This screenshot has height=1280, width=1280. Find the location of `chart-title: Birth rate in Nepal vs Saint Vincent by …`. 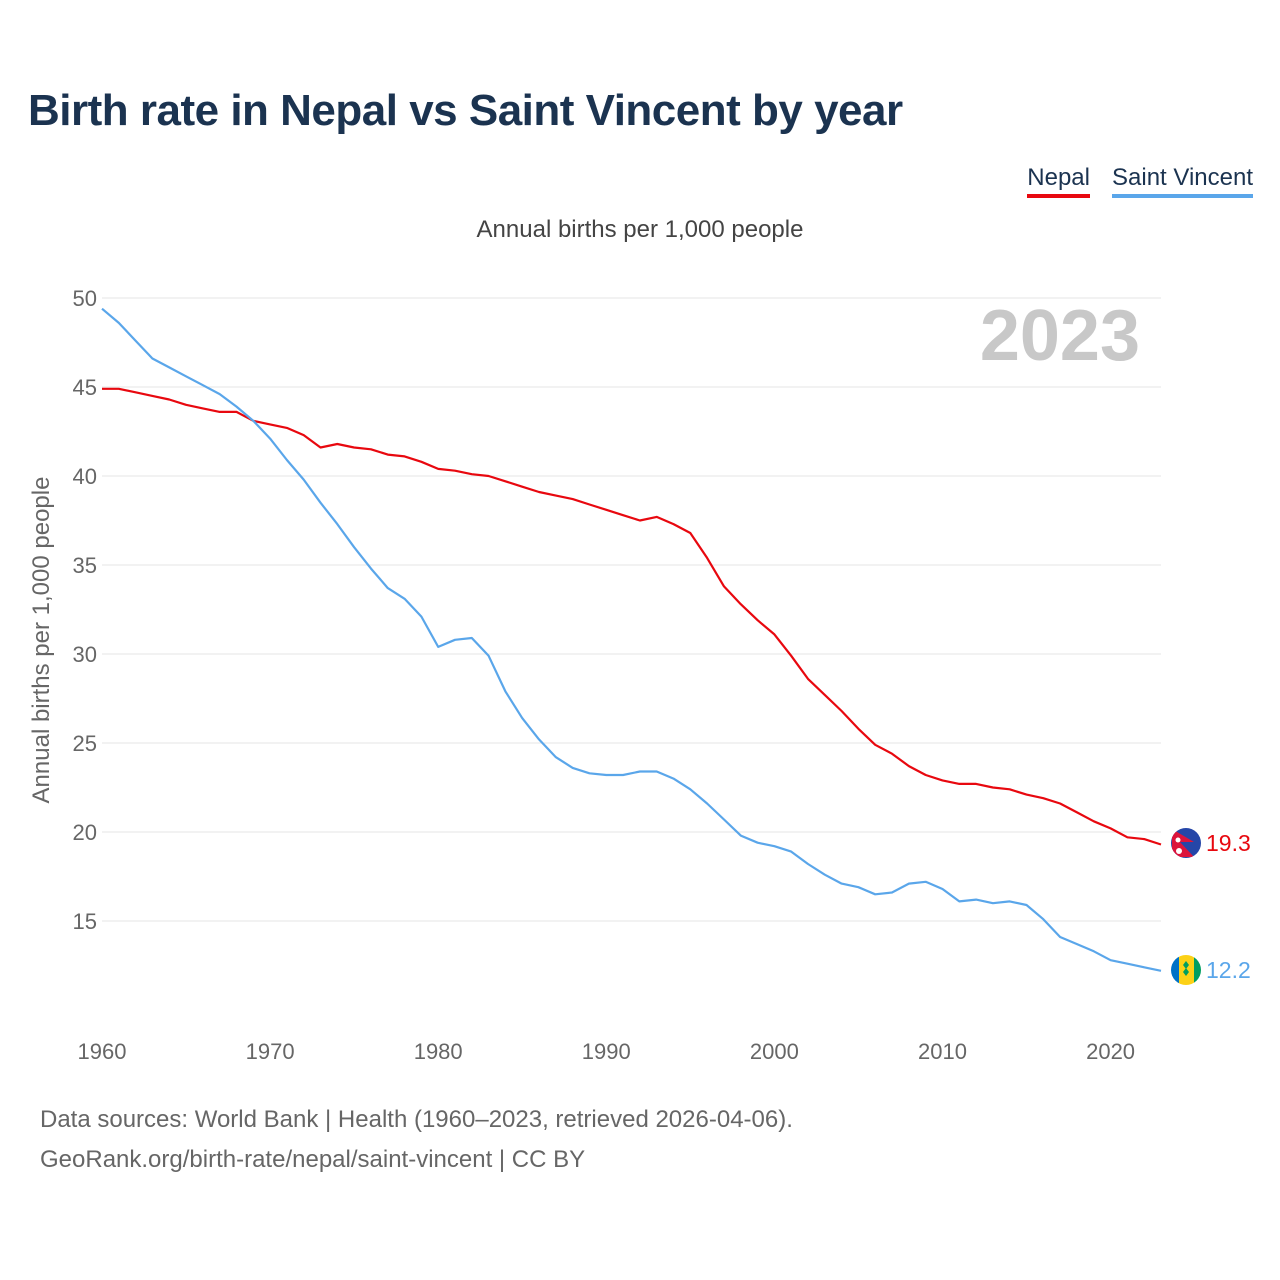

chart-title: Birth rate in Nepal vs Saint Vincent by … is located at coordinates (465, 110).